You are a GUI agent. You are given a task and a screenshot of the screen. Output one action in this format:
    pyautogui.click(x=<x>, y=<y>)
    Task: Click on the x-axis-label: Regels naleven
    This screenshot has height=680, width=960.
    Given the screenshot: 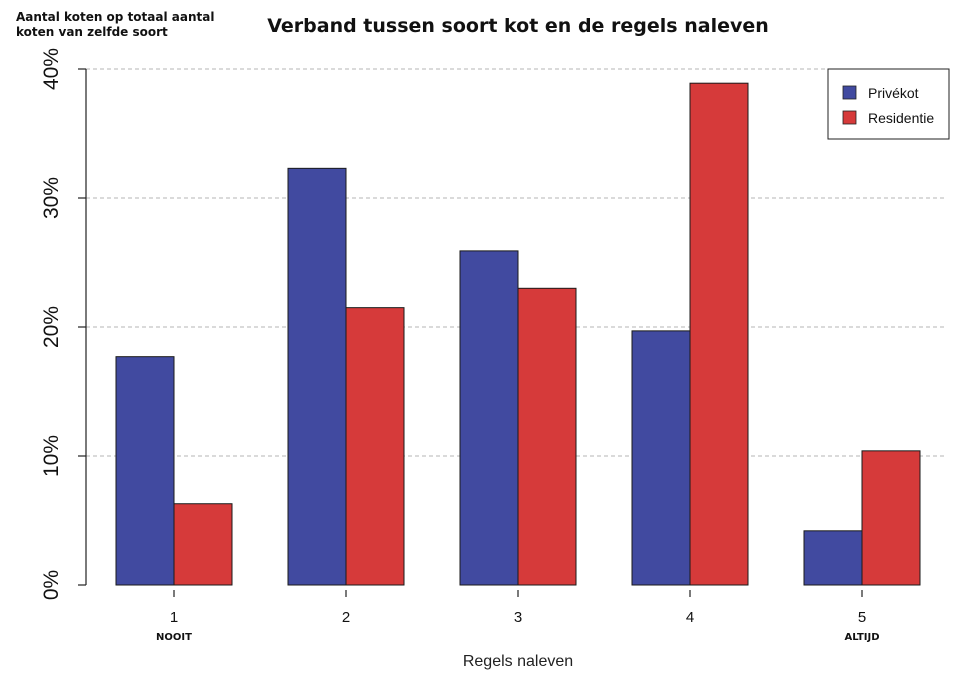 What is the action you would take?
    pyautogui.click(x=518, y=661)
    